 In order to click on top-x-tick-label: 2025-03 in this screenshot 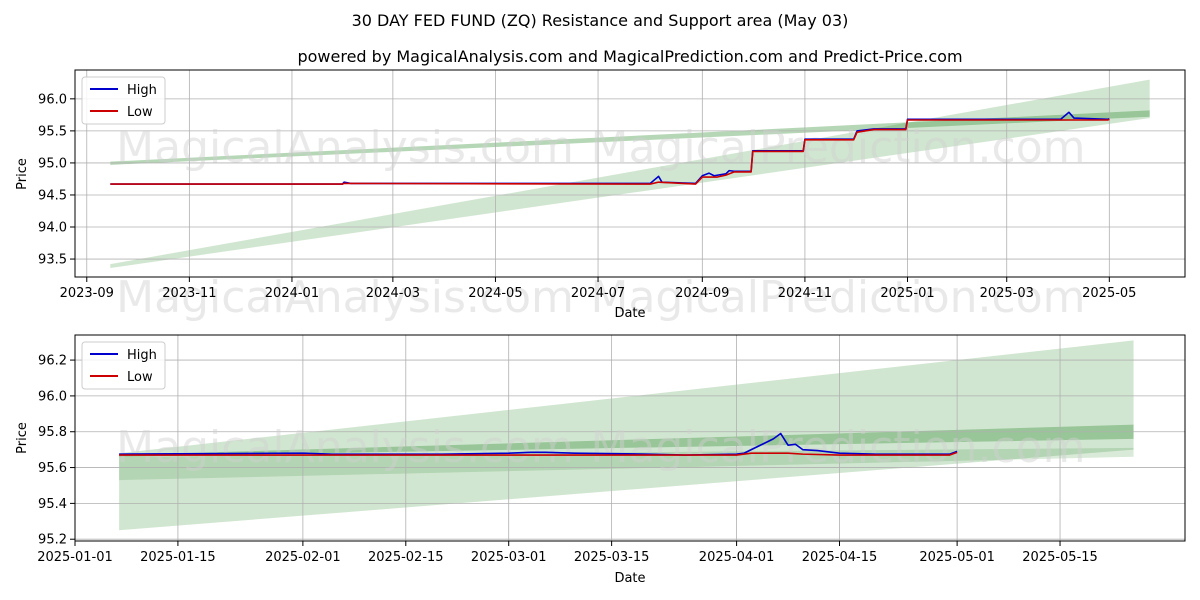, I will do `click(1007, 293)`.